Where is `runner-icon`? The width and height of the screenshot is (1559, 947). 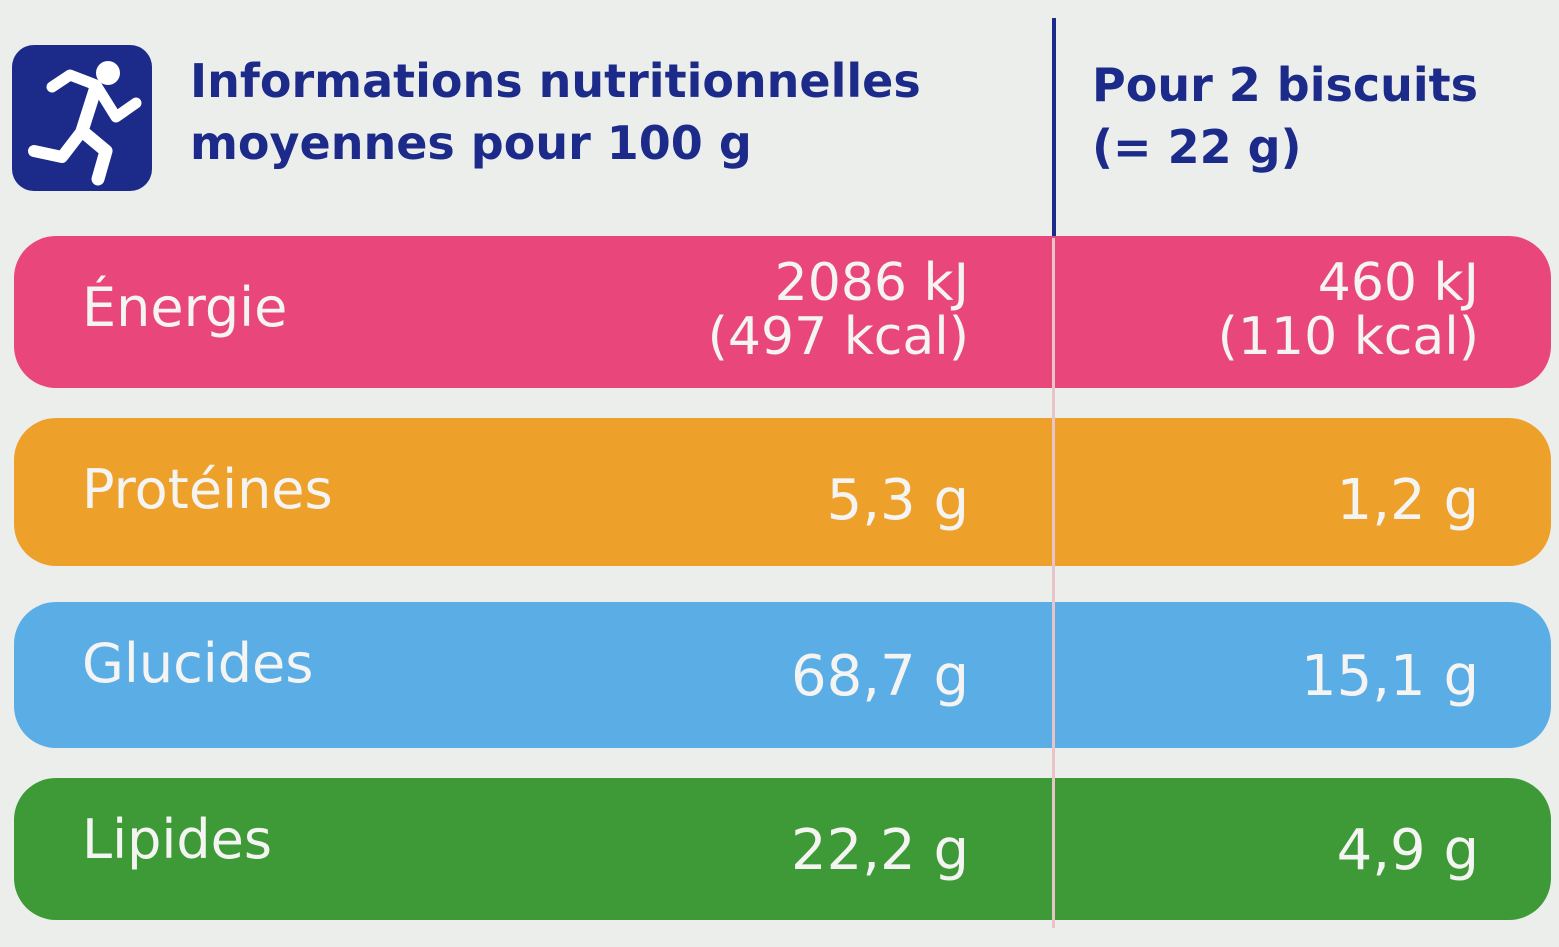 runner-icon is located at coordinates (82, 118).